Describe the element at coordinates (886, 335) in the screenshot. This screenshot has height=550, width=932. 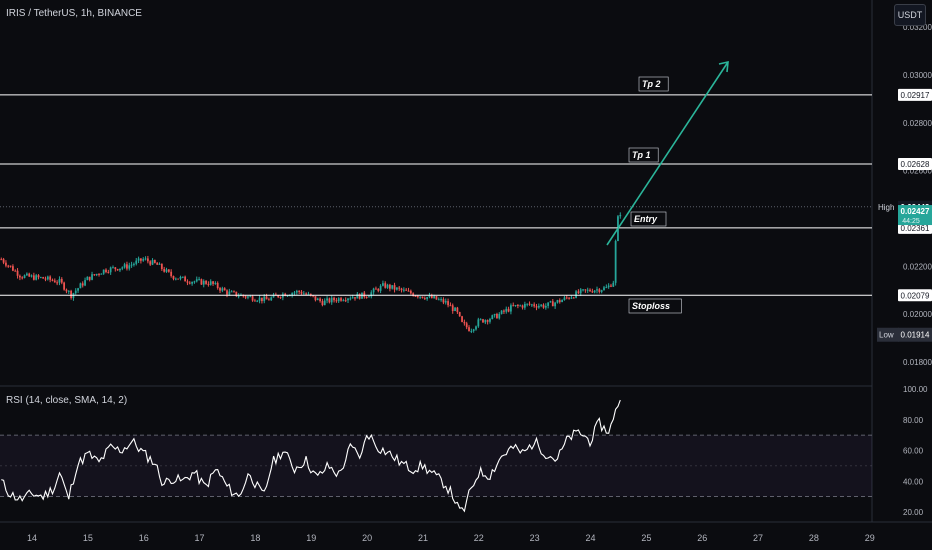
I see `low-label: Low` at that location.